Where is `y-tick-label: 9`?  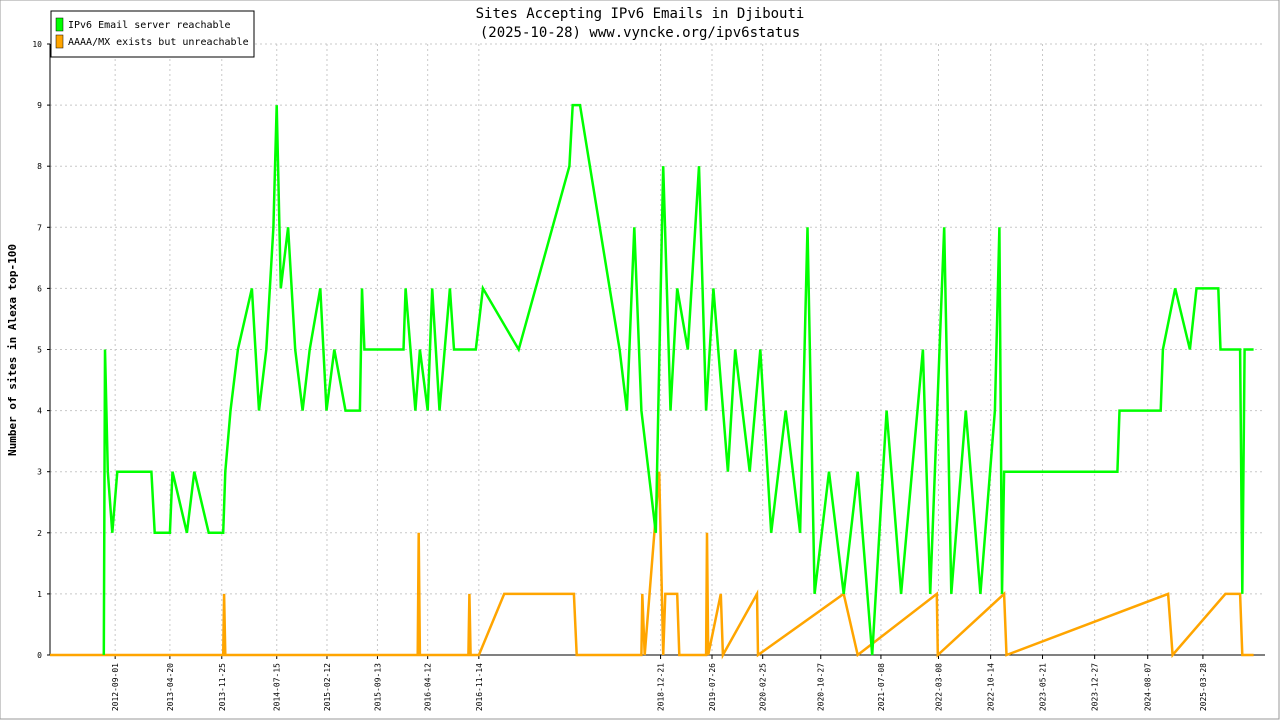 y-tick-label: 9 is located at coordinates (39, 105).